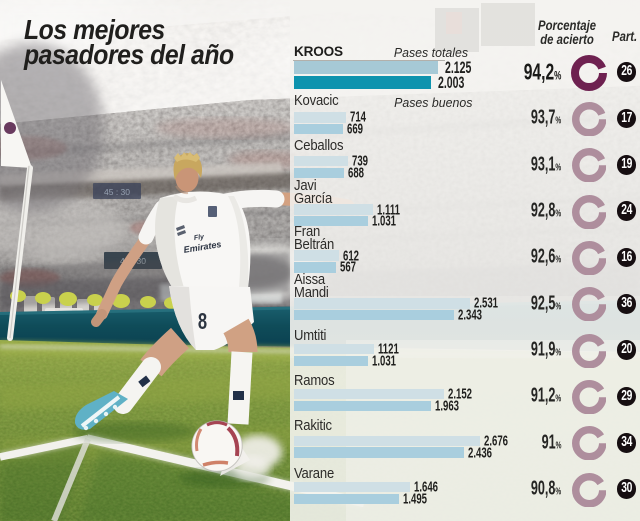 The width and height of the screenshot is (640, 521). I want to click on svg-text: Fly, so click(199, 237).